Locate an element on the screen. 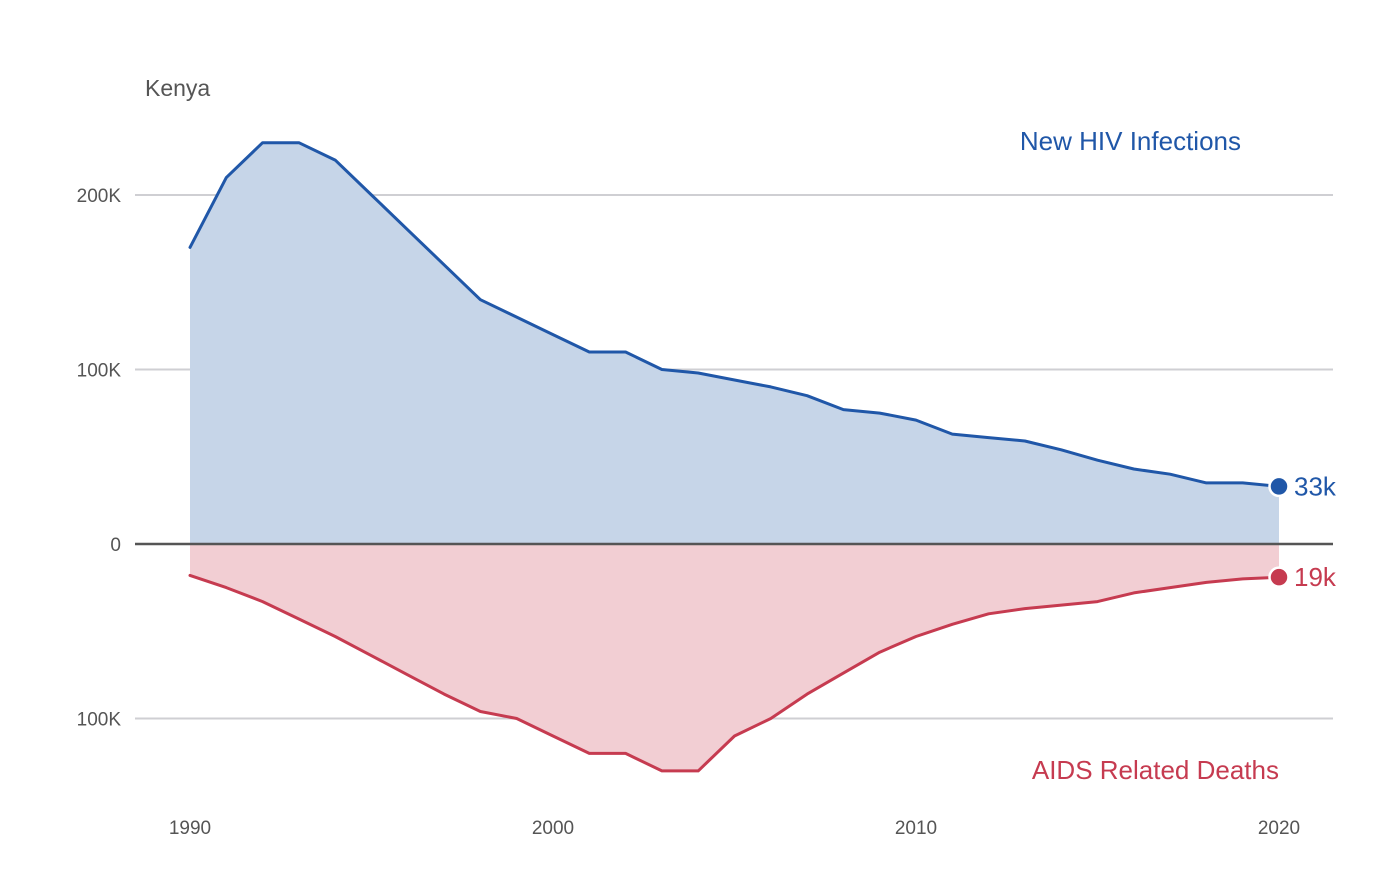 Image resolution: width=1400 pixels, height=870 pixels. chart-title: Kenya is located at coordinates (177, 88).